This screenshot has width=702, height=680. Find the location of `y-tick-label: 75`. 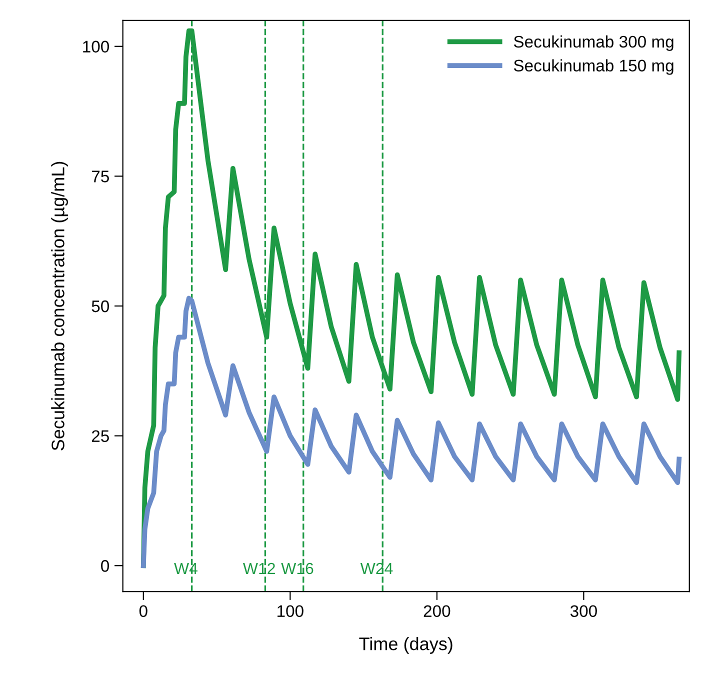

y-tick-label: 75 is located at coordinates (100, 176).